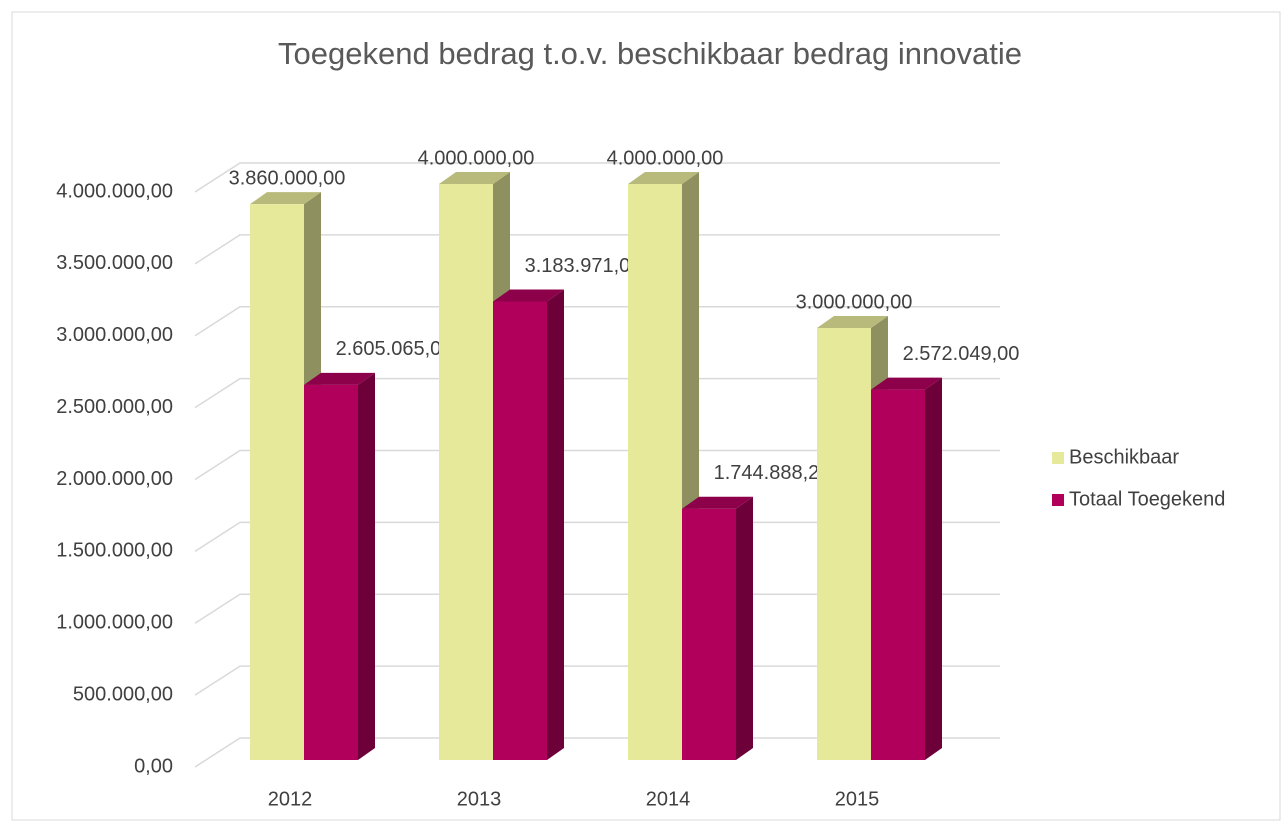  What do you see at coordinates (1124, 457) in the screenshot?
I see `legend-label: Beschikbaar` at bounding box center [1124, 457].